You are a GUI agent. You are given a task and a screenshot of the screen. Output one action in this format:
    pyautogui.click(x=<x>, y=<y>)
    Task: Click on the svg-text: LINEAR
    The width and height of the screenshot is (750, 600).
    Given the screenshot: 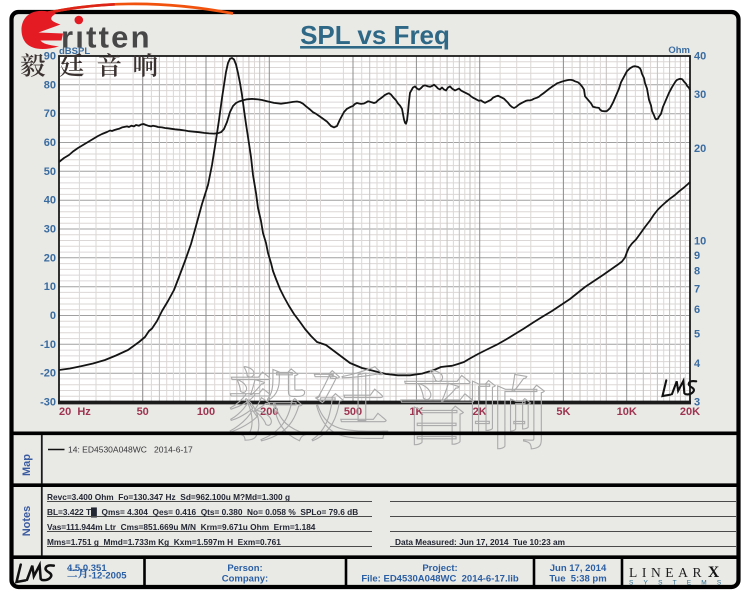 What is the action you would take?
    pyautogui.click(x=667, y=572)
    